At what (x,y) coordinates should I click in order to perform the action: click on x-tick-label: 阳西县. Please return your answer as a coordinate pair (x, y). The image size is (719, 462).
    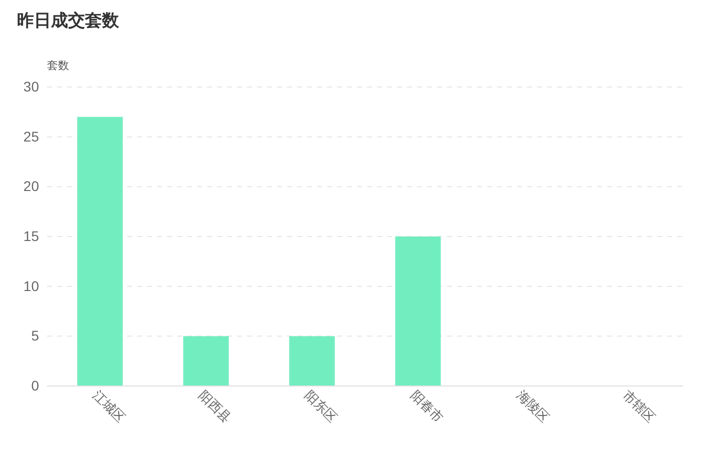
    Looking at the image, I should click on (215, 406).